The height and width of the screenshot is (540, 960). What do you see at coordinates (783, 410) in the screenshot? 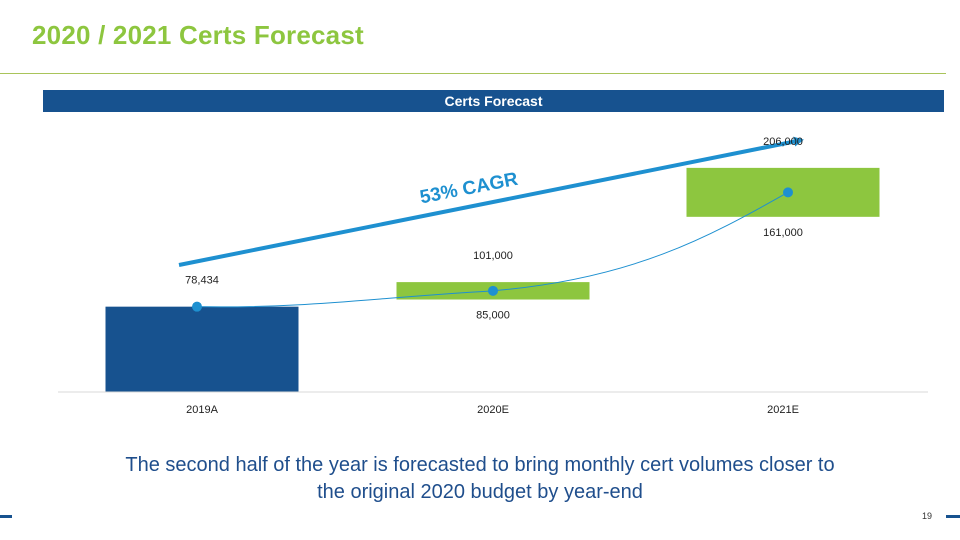
I see `x-tick-2021E: 2021E` at bounding box center [783, 410].